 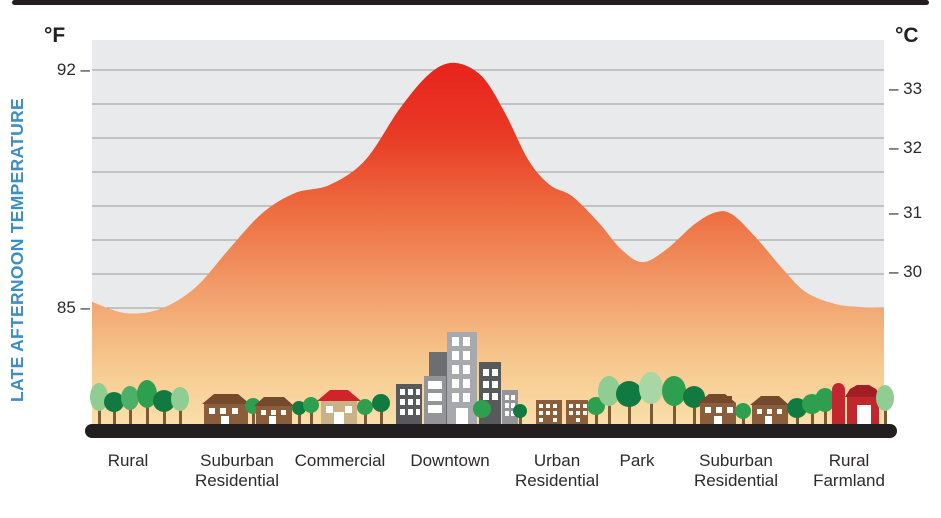 What do you see at coordinates (736, 470) in the screenshot?
I see `category-label-suburban-residential-2: Suburban Residential` at bounding box center [736, 470].